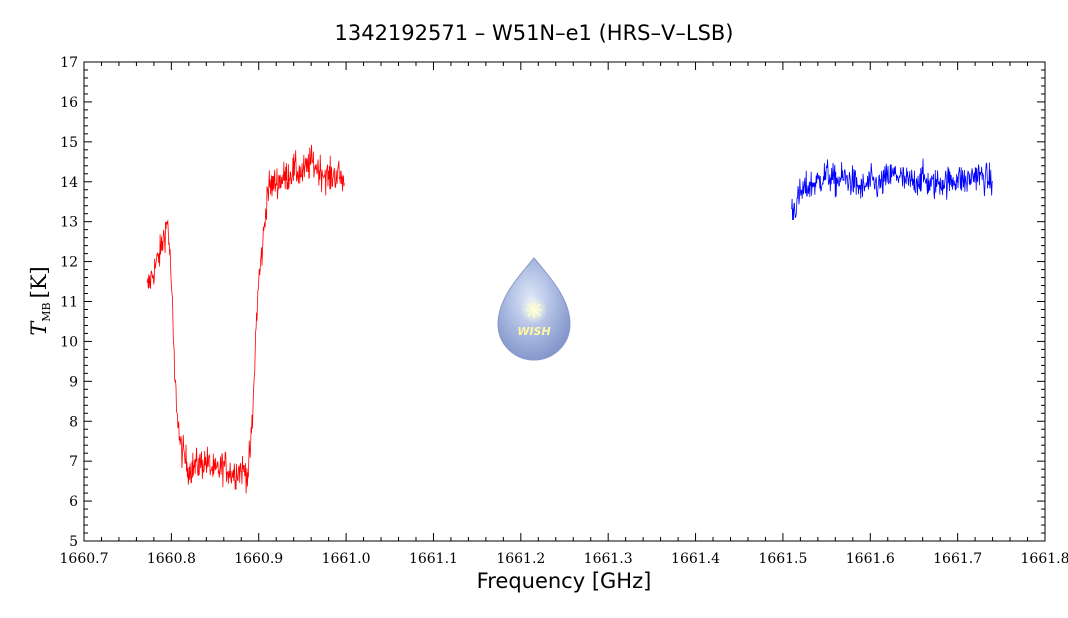 The width and height of the screenshot is (1068, 618). I want to click on y-tick-label: 5, so click(73, 542).